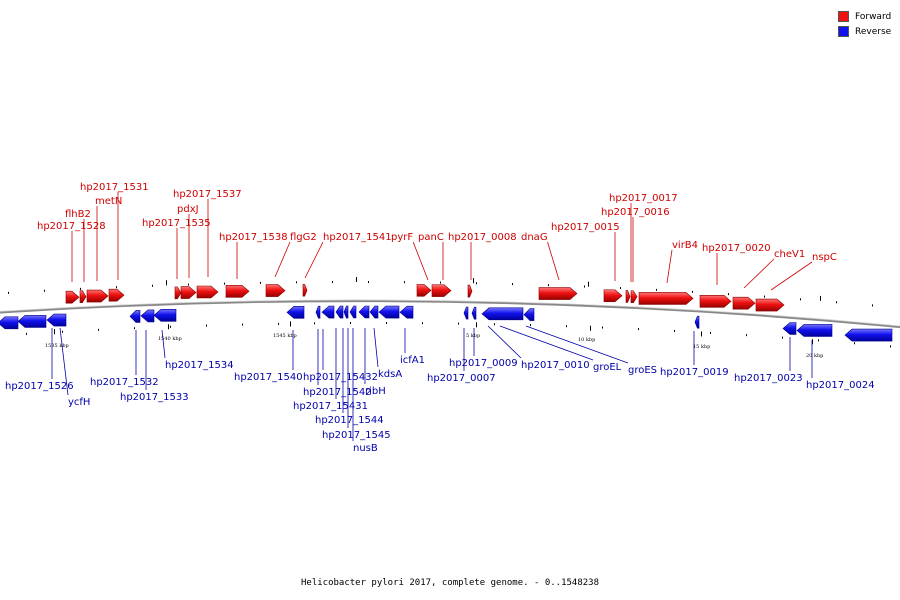 This screenshot has height=600, width=900. Describe the element at coordinates (390, 374) in the screenshot. I see `reverse-gene-label: kdsA` at that location.